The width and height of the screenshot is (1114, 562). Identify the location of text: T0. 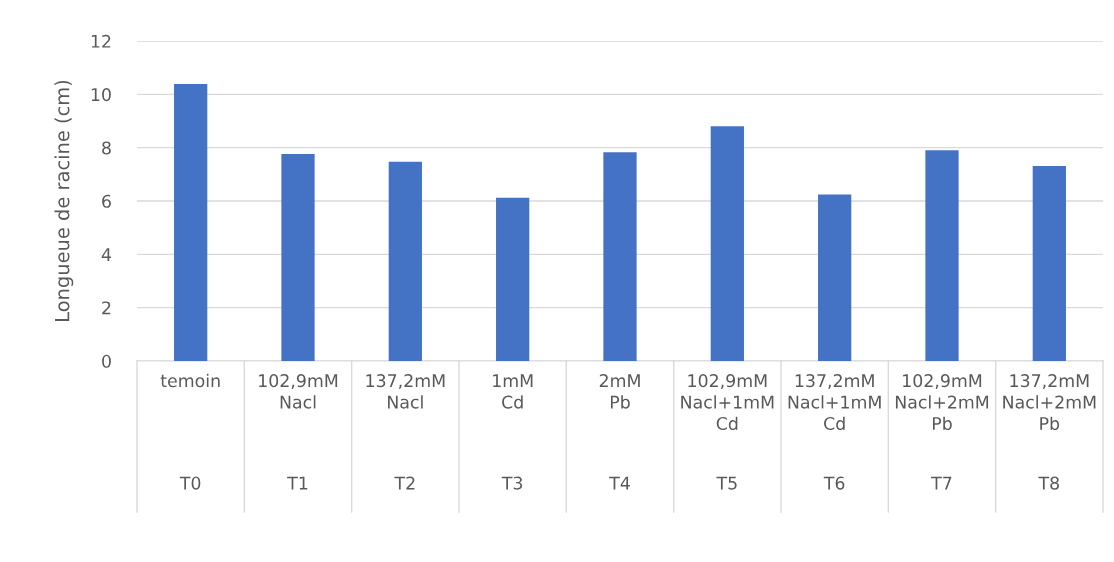
(190, 483).